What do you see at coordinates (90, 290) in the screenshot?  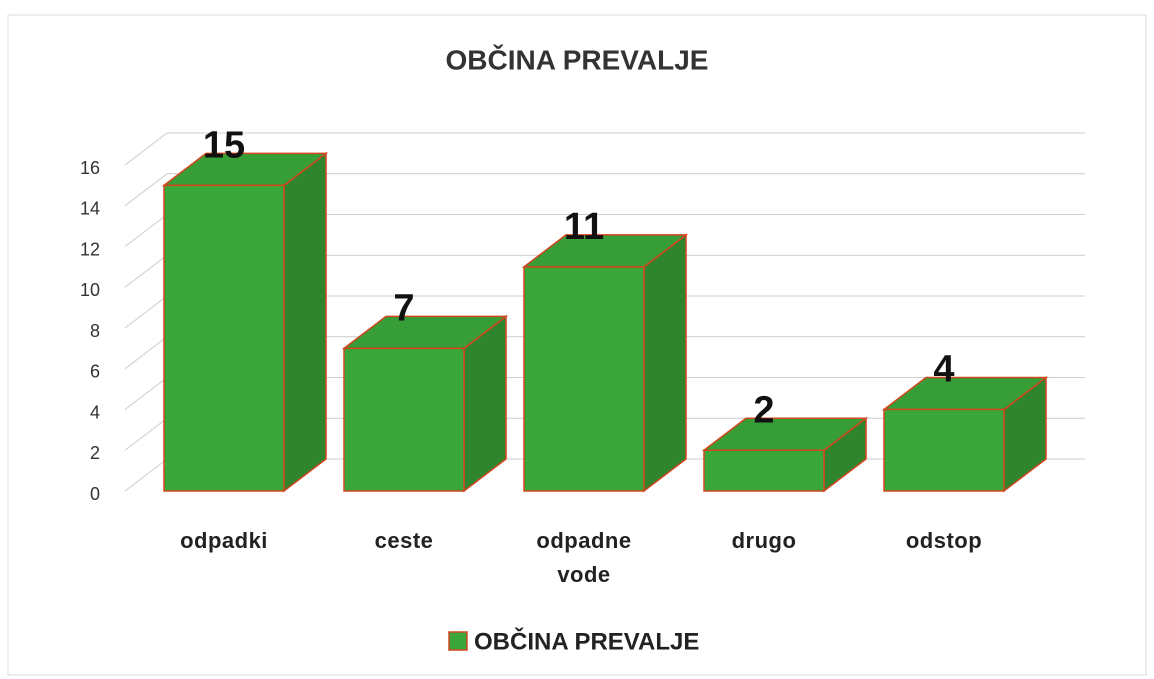 I see `y-tick-label: 10` at bounding box center [90, 290].